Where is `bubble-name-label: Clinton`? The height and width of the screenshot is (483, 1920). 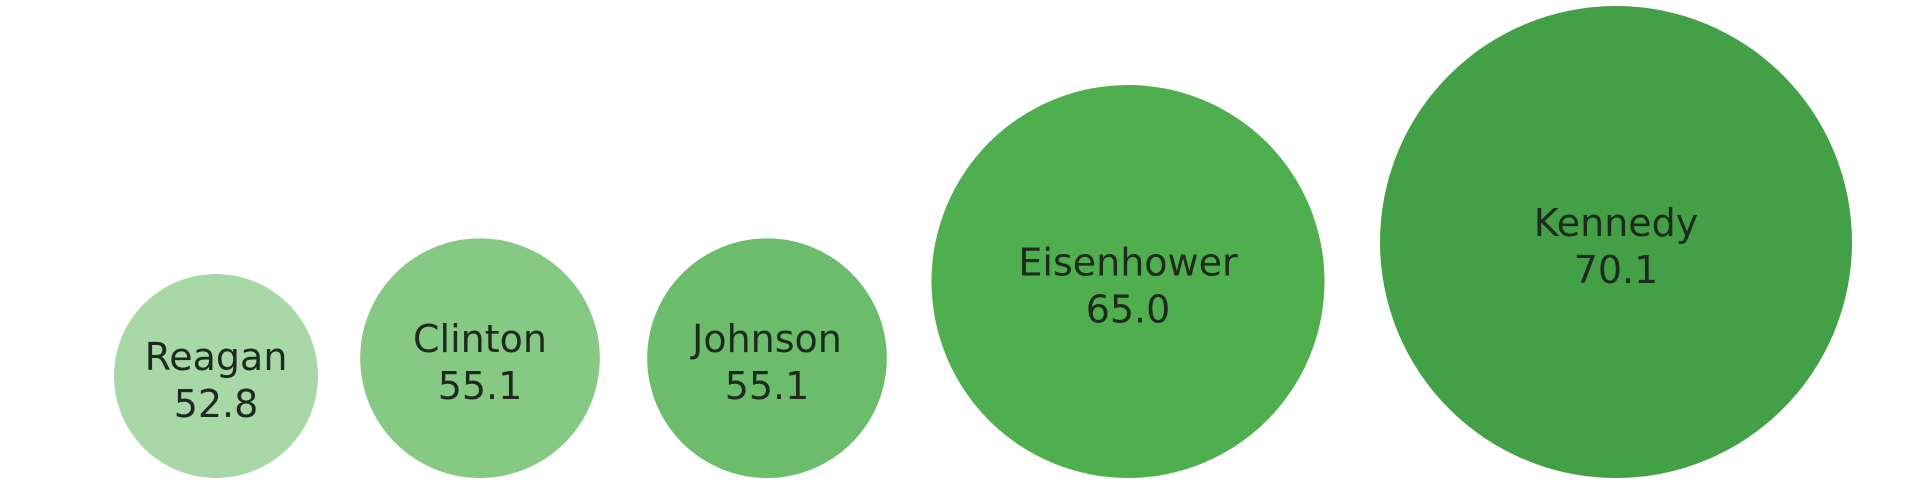 bubble-name-label: Clinton is located at coordinates (480, 339).